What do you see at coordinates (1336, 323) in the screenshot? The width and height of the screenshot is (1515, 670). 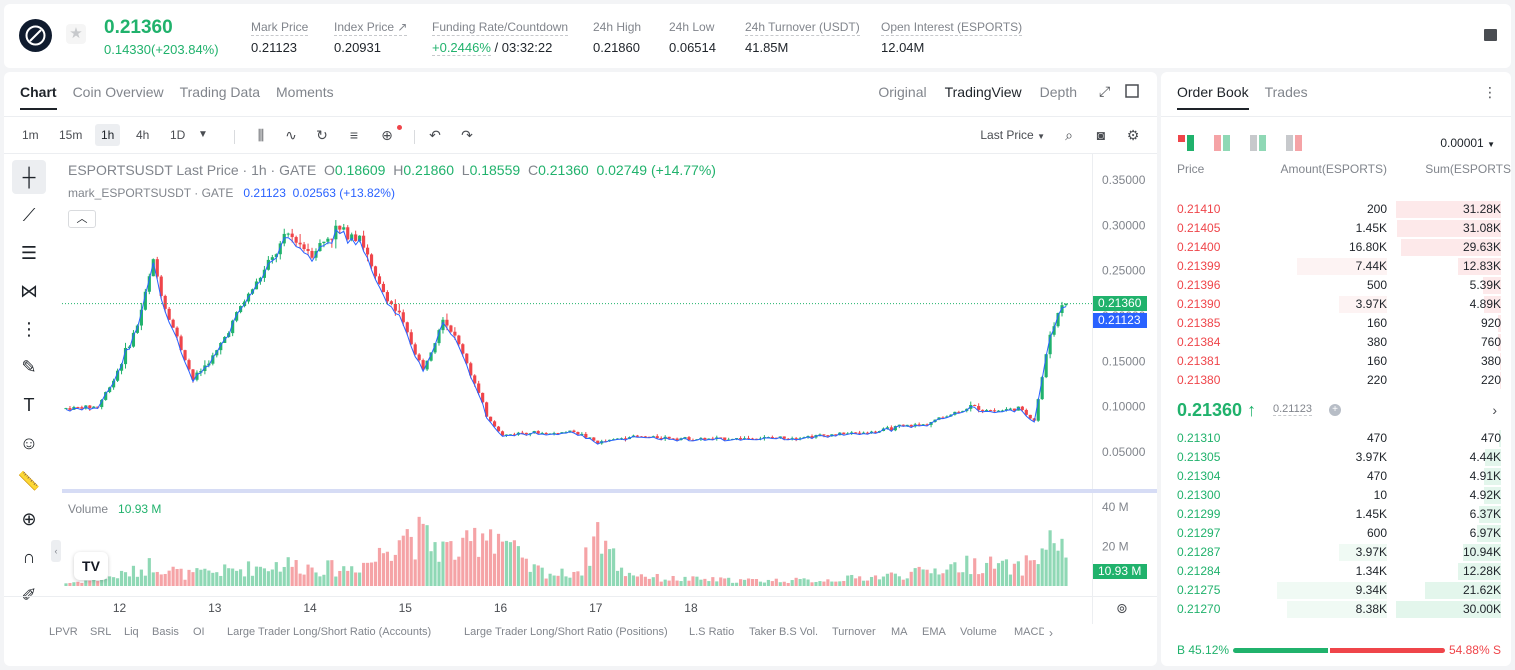 I see `ask-row: 0.21385 160 920` at bounding box center [1336, 323].